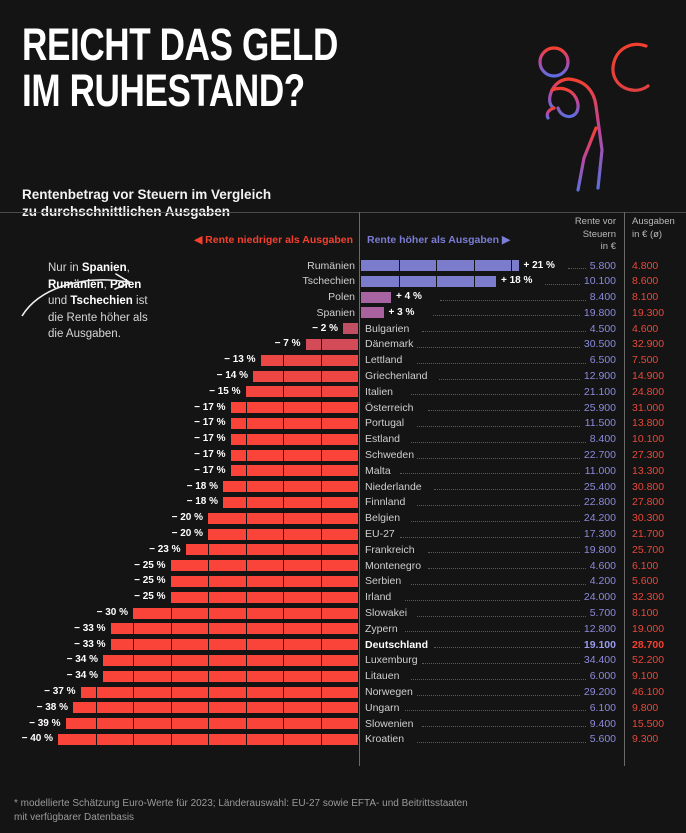  What do you see at coordinates (600, 439) in the screenshot?
I see `pension-value: 8.400` at bounding box center [600, 439].